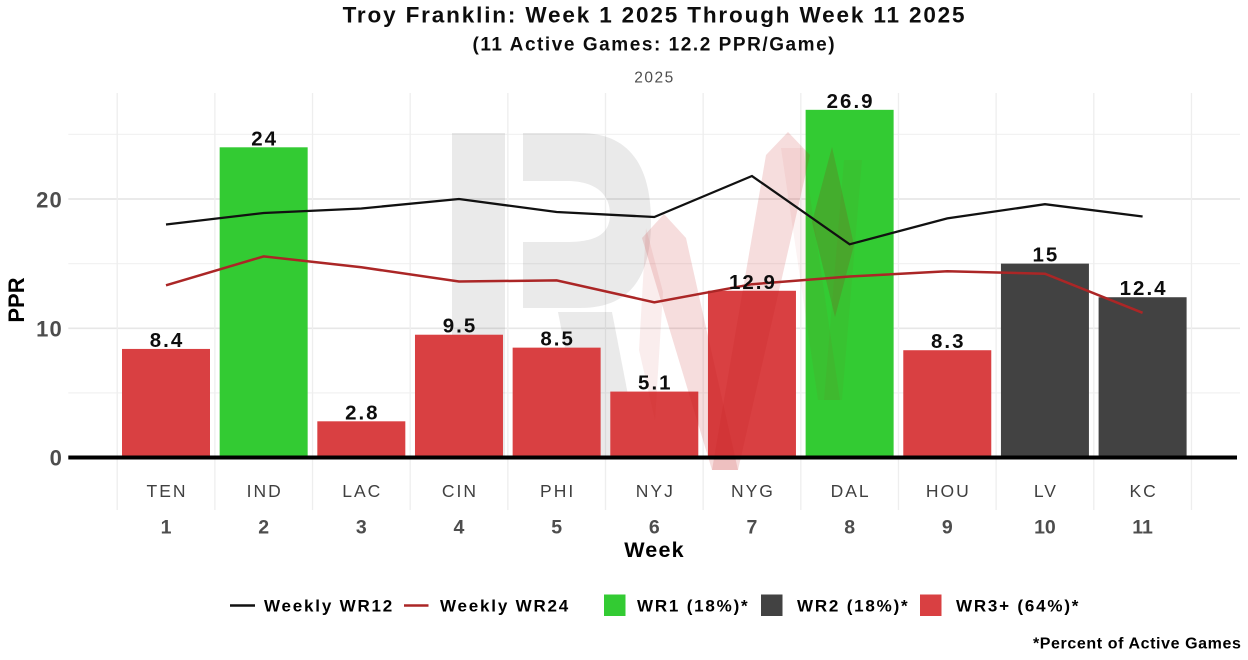  What do you see at coordinates (655, 491) in the screenshot?
I see `svg-text: NYJ` at bounding box center [655, 491].